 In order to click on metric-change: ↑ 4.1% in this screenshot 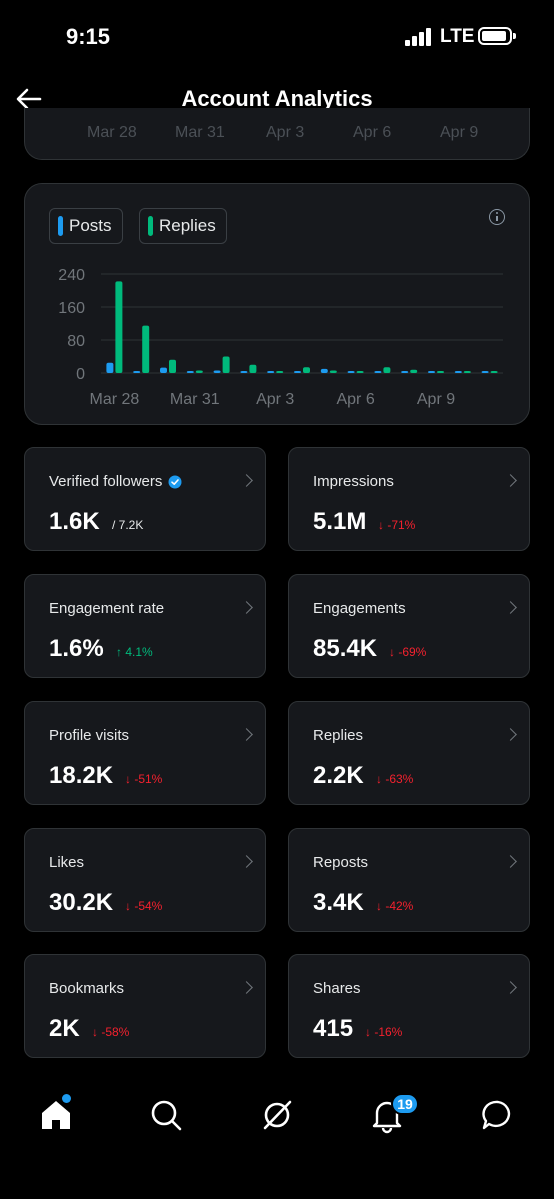, I will do `click(134, 652)`.